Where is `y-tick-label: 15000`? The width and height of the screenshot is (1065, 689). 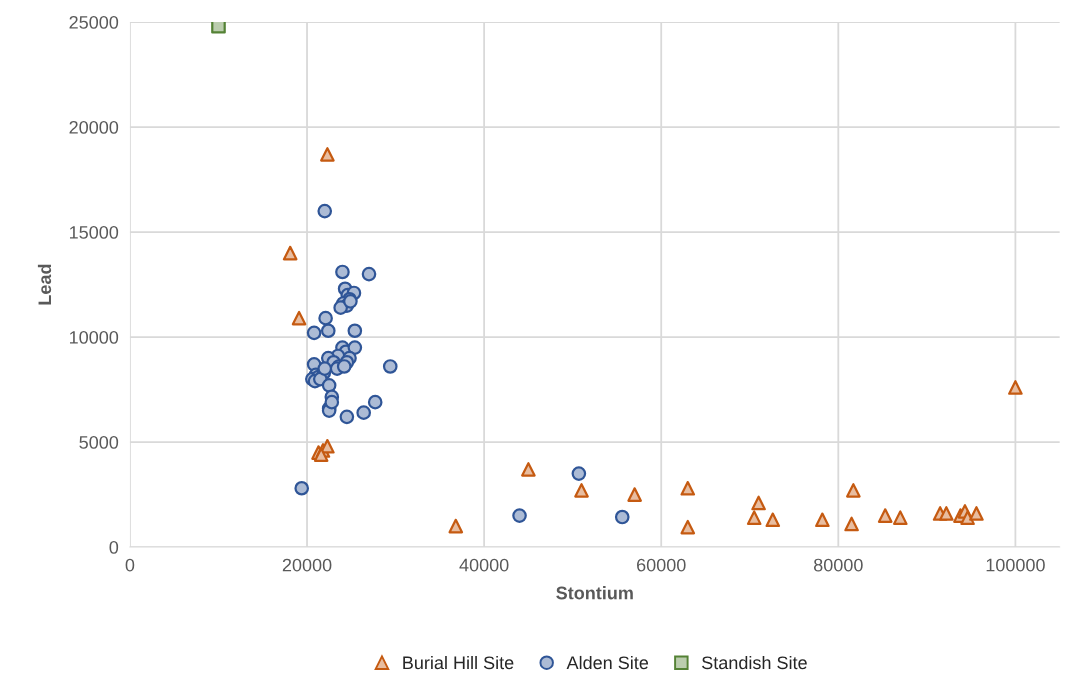 y-tick-label: 15000 is located at coordinates (94, 232).